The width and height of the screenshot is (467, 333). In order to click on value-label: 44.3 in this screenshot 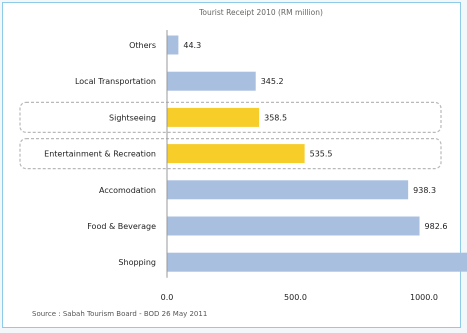, I will do `click(192, 45)`.